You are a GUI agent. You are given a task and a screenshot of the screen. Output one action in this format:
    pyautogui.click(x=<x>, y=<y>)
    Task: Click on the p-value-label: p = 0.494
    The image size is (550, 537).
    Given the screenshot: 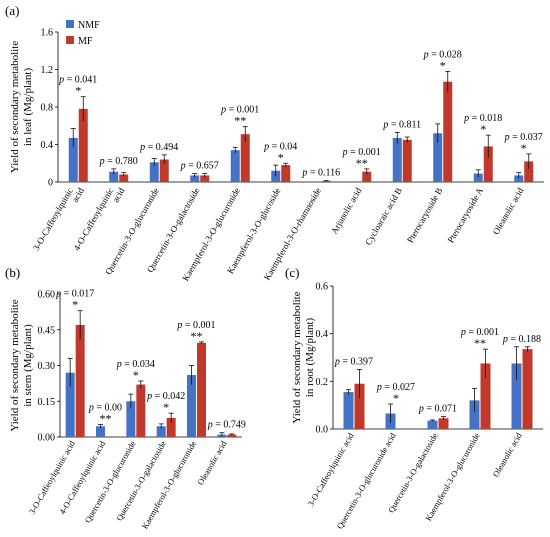 What is the action you would take?
    pyautogui.click(x=158, y=147)
    